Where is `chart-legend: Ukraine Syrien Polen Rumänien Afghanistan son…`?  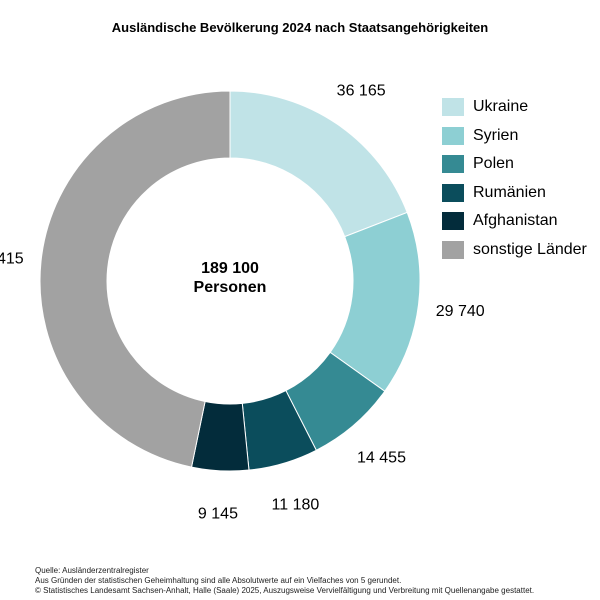
chart-legend: Ukraine Syrien Polen Rumänien Afghanistan son… is located at coordinates (514, 178).